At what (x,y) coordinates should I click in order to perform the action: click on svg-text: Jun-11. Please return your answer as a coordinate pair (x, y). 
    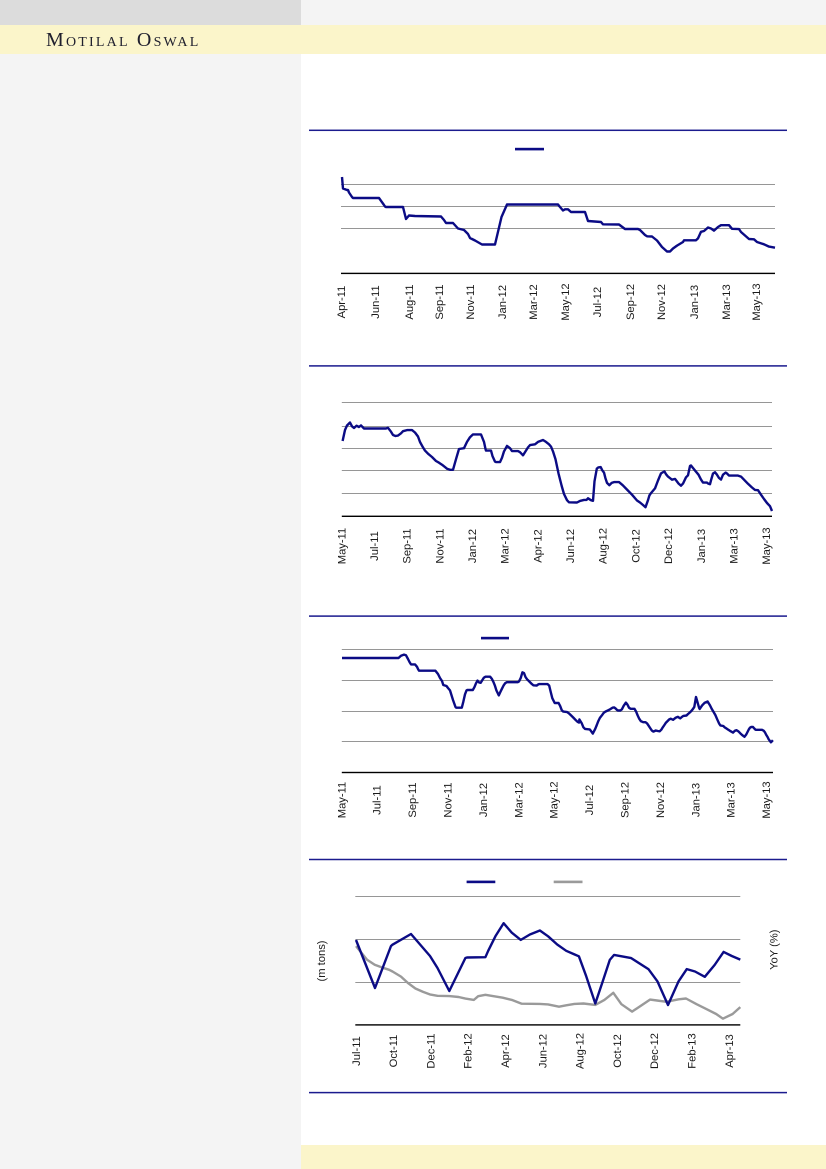
    Looking at the image, I should click on (376, 301).